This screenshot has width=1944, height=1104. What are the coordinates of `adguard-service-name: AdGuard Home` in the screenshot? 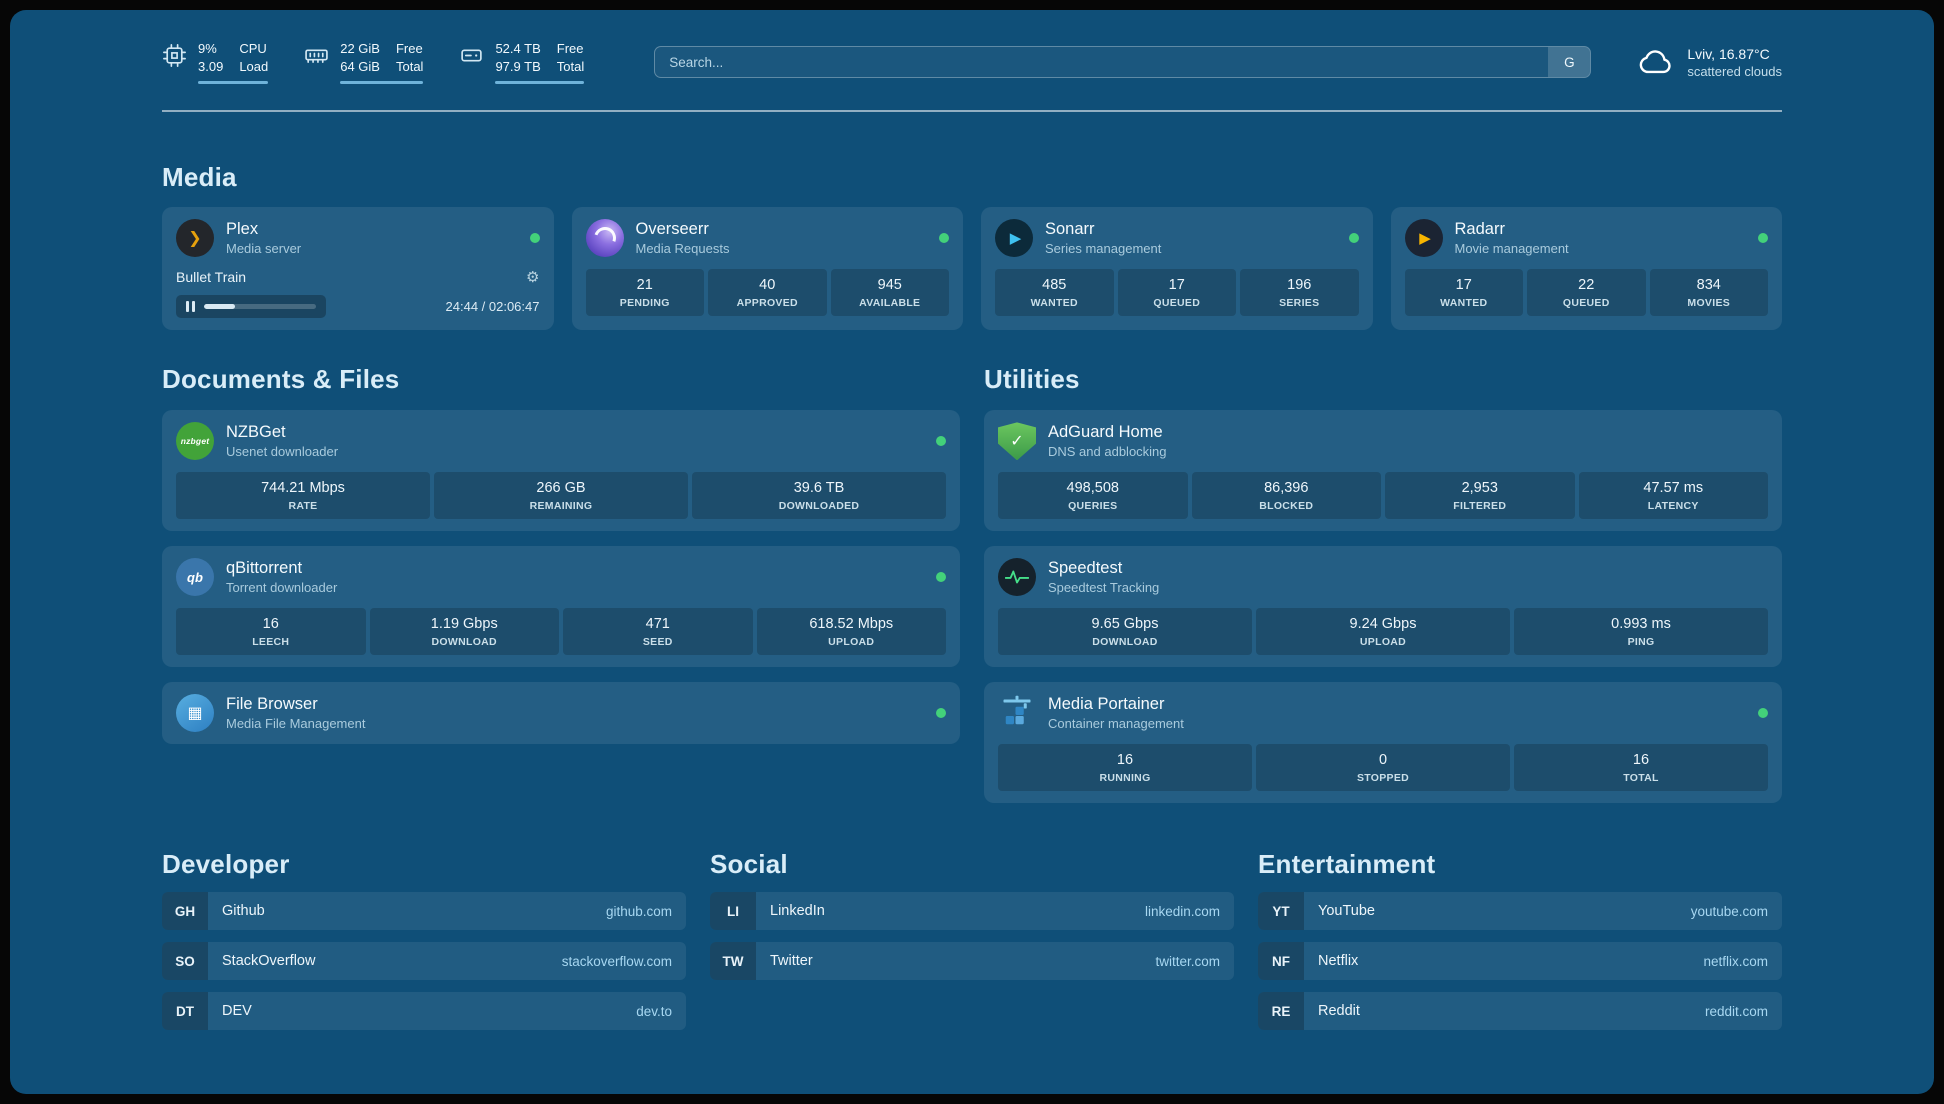 It's located at (1105, 432).